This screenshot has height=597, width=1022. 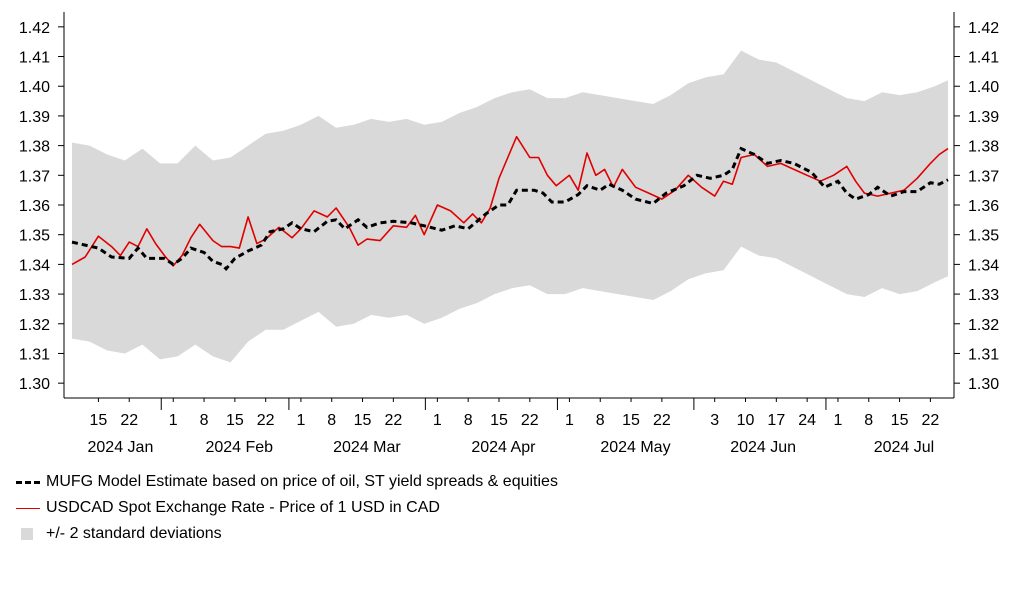 What do you see at coordinates (34, 236) in the screenshot?
I see `y-tick-label-left: 1.35` at bounding box center [34, 236].